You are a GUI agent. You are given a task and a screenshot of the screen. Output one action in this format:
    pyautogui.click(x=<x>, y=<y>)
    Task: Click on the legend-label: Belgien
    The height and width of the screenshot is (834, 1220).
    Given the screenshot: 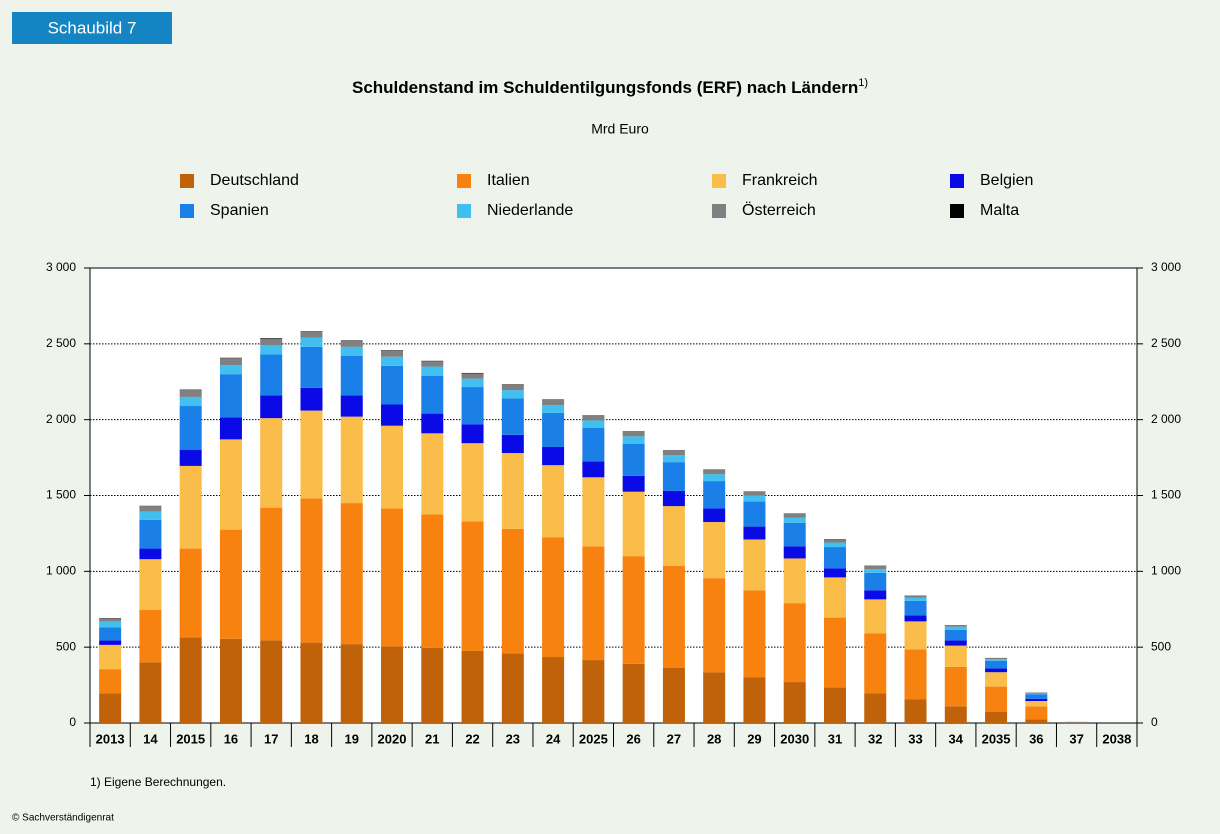 What is the action you would take?
    pyautogui.click(x=1006, y=180)
    